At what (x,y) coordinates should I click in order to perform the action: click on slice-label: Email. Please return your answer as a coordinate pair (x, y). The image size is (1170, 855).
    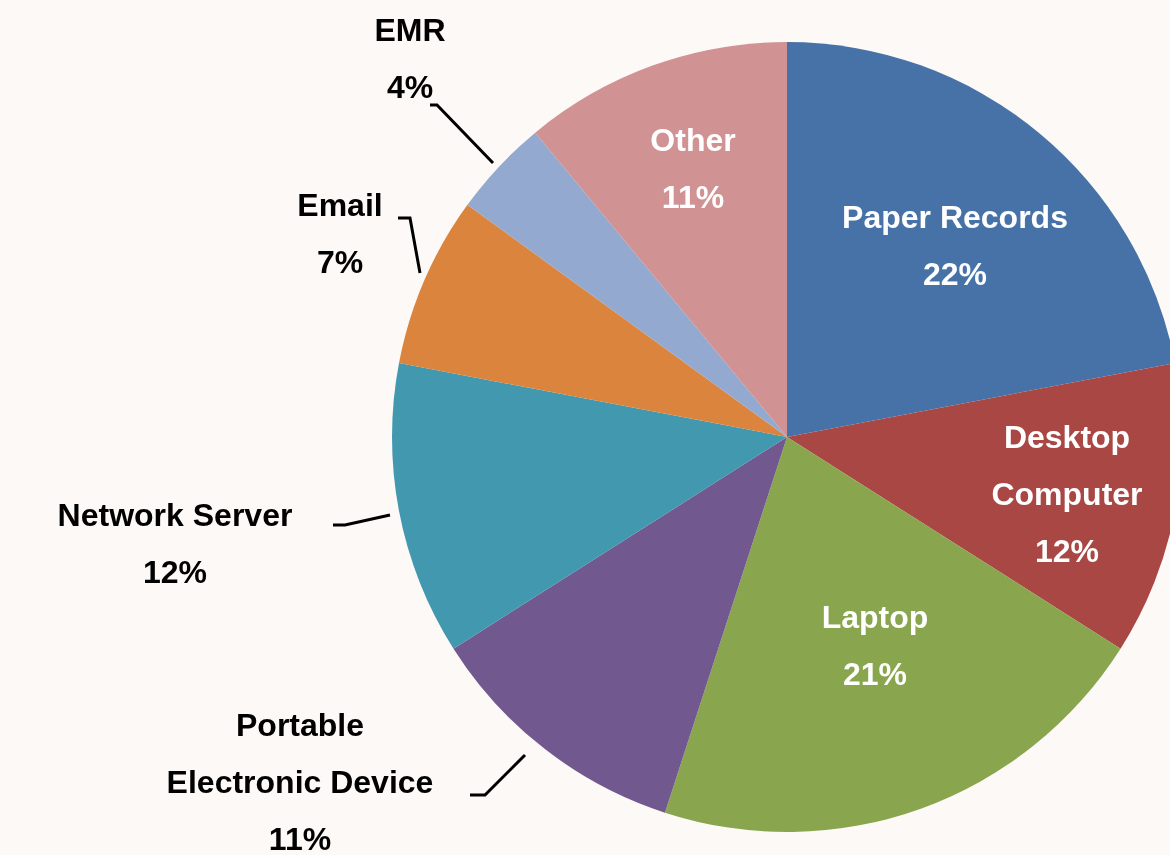
    Looking at the image, I should click on (340, 205).